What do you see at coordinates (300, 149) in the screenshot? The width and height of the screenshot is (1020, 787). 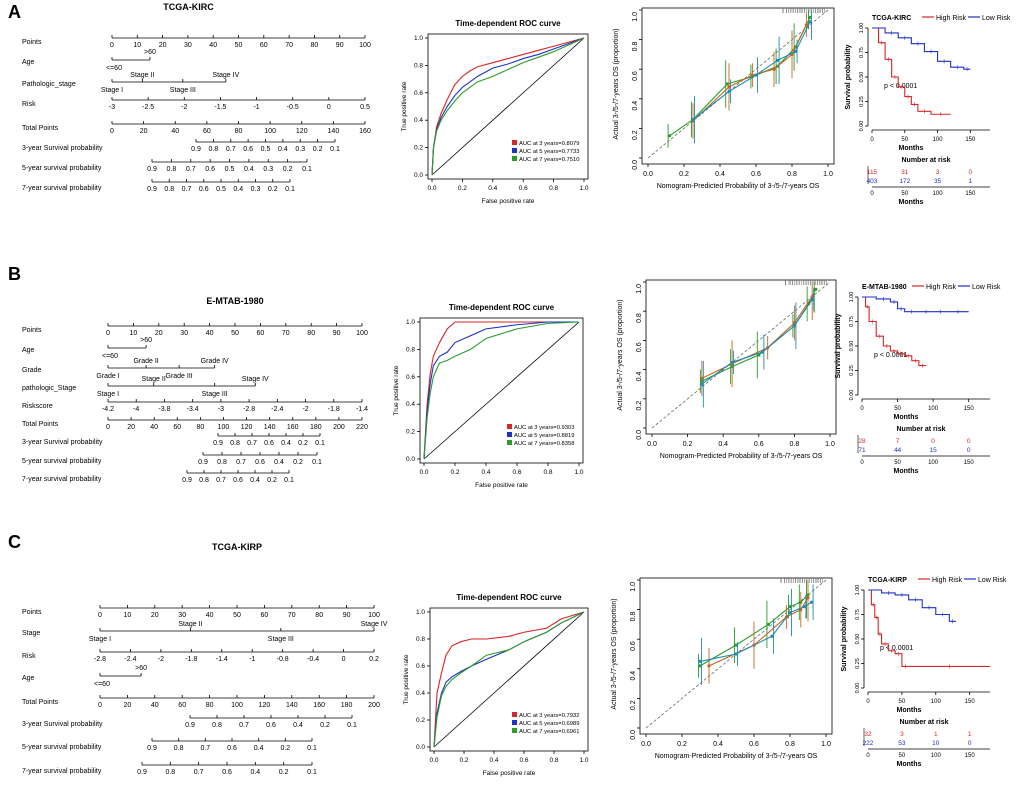 I see `survival-prob-3-tick-label: 0.3` at bounding box center [300, 149].